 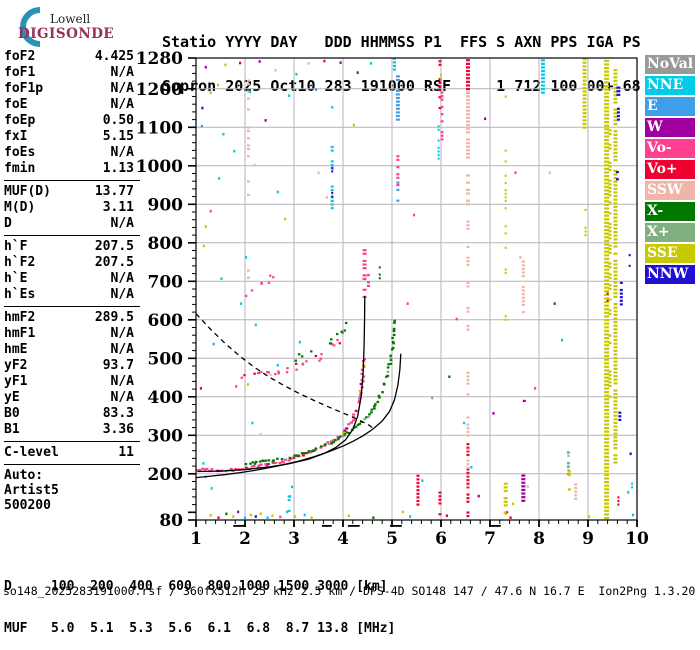 What do you see at coordinates (20, 333) in the screenshot?
I see `param-label: hmF1` at bounding box center [20, 333].